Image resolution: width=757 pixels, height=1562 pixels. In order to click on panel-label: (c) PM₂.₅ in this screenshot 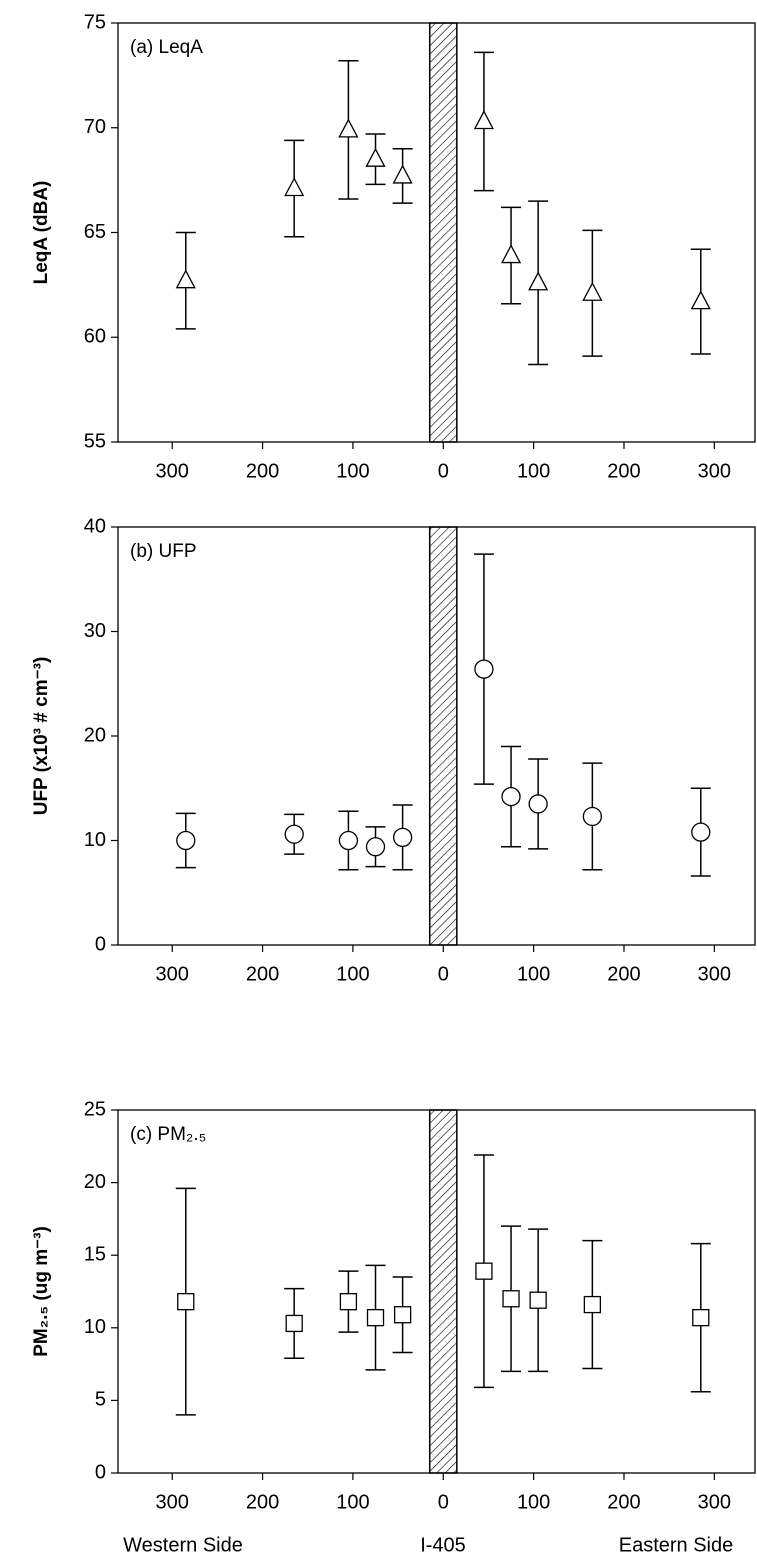, I will do `click(168, 1134)`.